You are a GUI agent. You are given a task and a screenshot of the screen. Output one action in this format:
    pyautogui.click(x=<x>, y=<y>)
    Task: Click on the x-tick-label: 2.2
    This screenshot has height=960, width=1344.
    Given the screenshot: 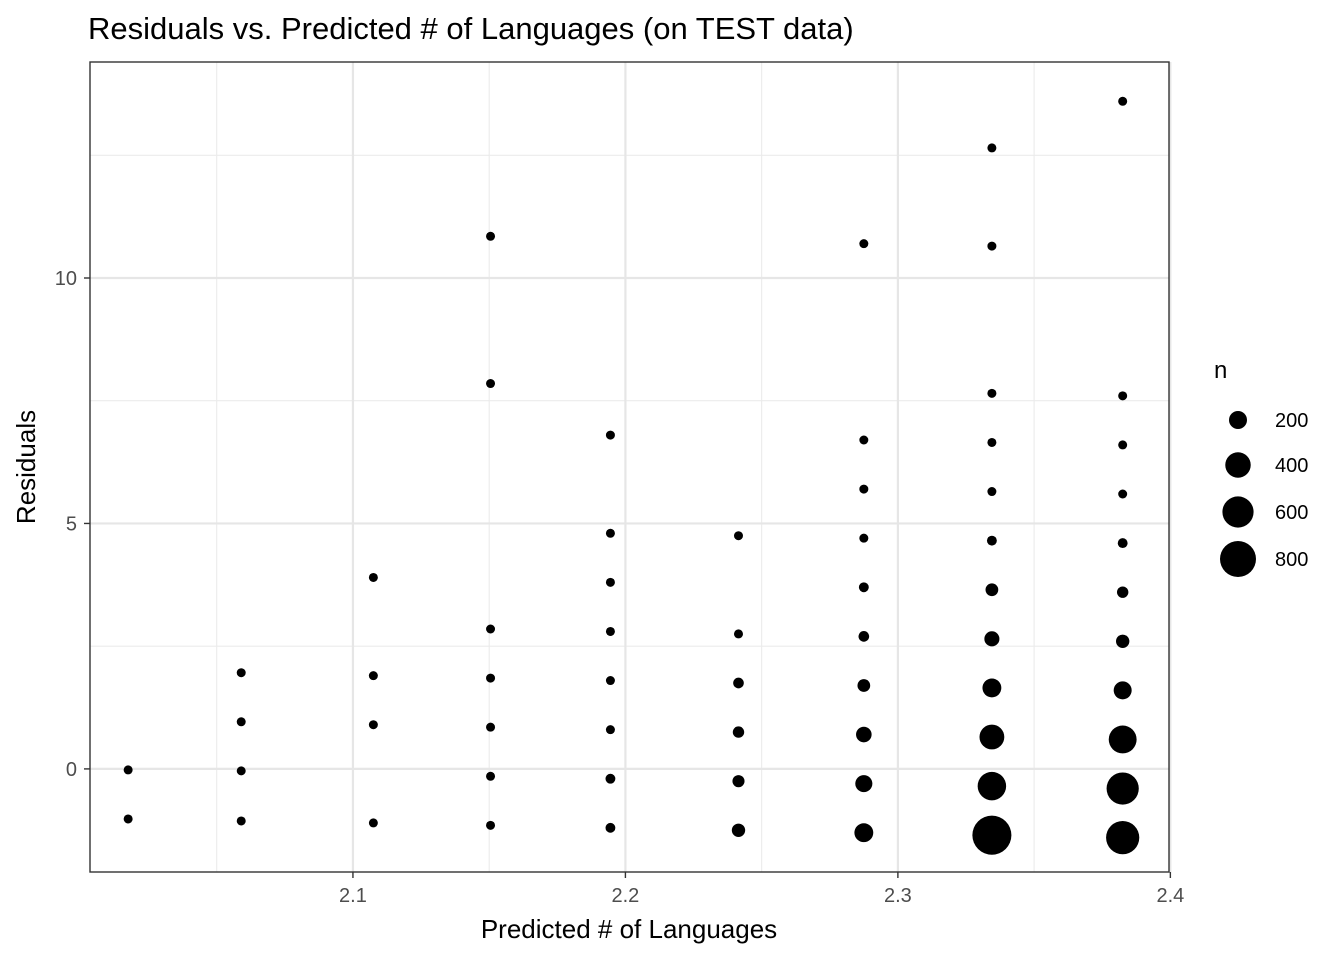 What is the action you would take?
    pyautogui.click(x=626, y=896)
    